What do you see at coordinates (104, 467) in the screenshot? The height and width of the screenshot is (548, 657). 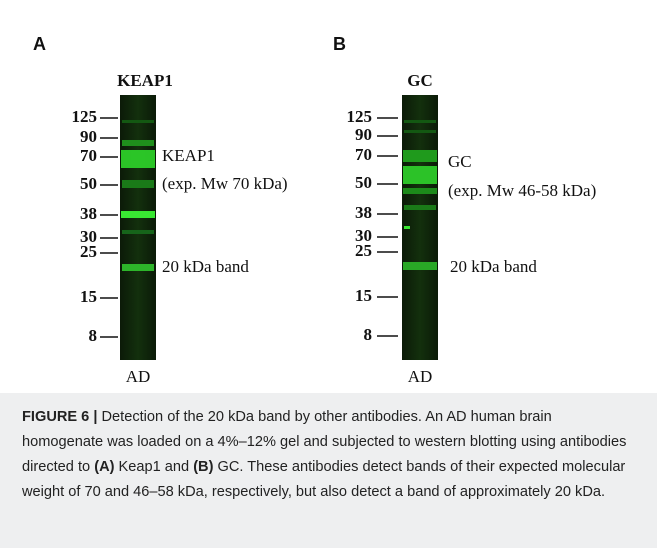 I see `caption-text: (A)` at bounding box center [104, 467].